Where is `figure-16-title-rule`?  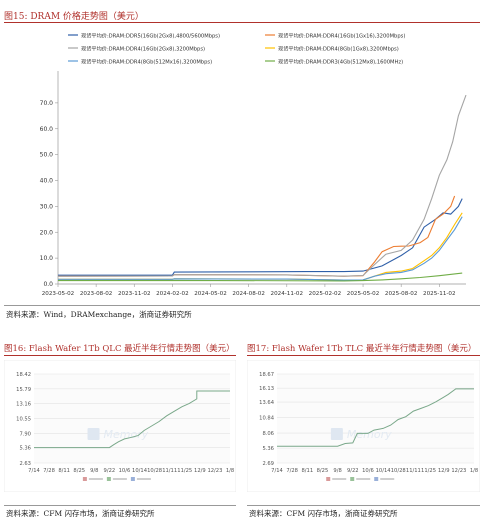 figure-16-title-rule is located at coordinates (120, 355).